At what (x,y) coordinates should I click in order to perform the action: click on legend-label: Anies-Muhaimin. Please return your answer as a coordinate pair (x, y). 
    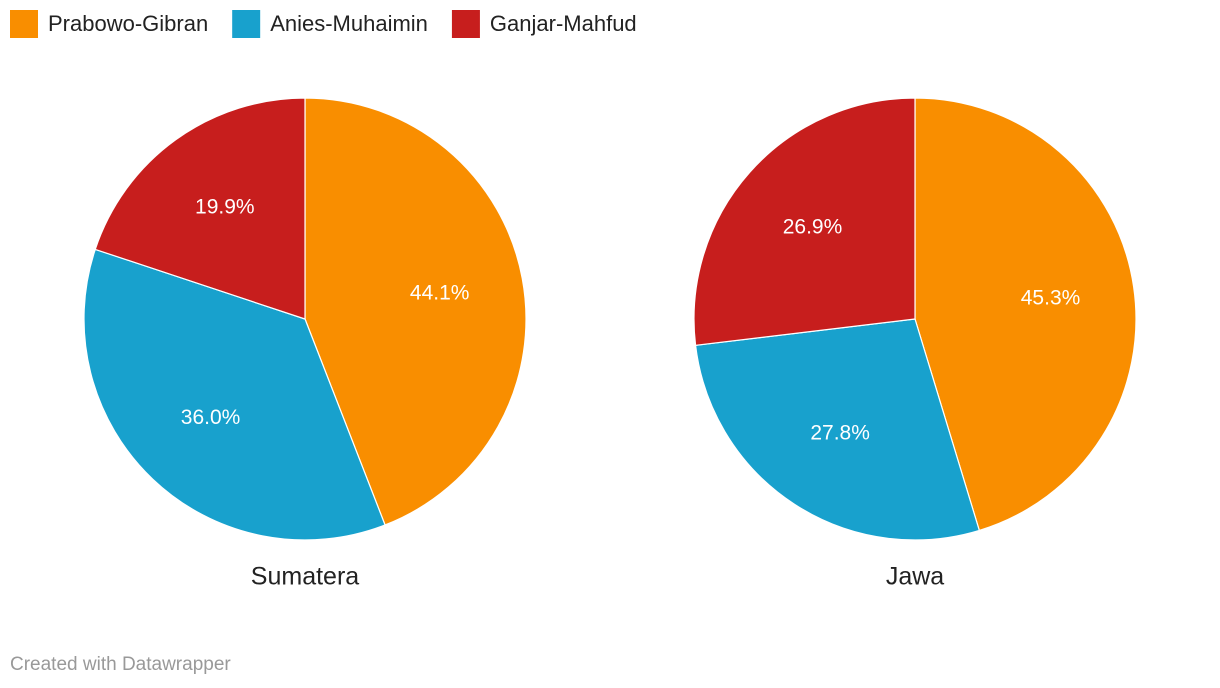
    Looking at the image, I should click on (349, 23).